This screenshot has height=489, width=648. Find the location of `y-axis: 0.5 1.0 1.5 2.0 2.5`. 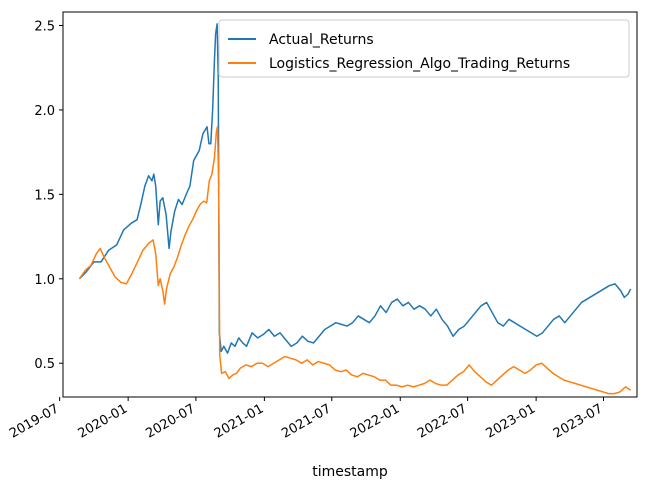

y-axis: 0.5 1.0 1.5 2.0 2.5 is located at coordinates (48, 196).